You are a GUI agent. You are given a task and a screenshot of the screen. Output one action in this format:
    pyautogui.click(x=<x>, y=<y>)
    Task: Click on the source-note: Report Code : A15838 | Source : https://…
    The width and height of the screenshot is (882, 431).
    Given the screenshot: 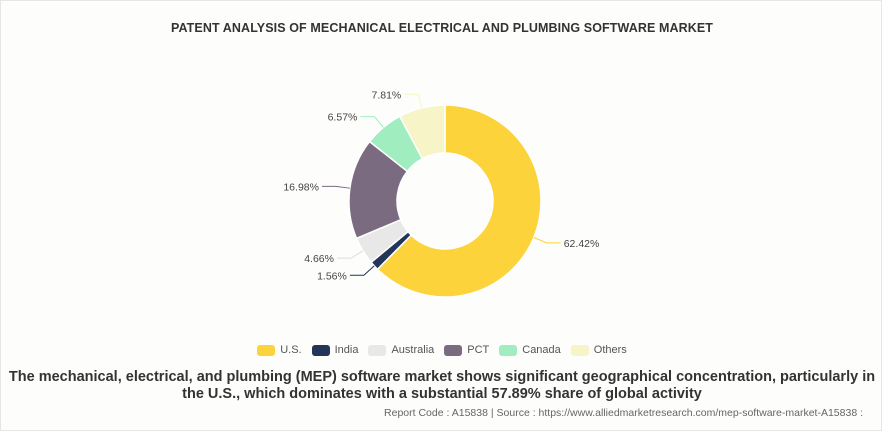 What is the action you would take?
    pyautogui.click(x=623, y=413)
    